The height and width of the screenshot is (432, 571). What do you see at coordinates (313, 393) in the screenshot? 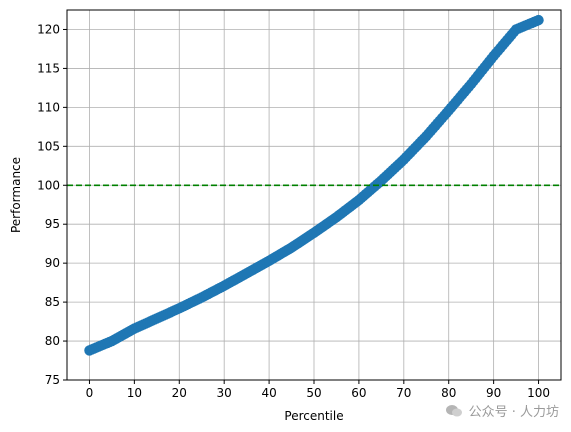
I see `x-tick-label: 50` at bounding box center [313, 393].